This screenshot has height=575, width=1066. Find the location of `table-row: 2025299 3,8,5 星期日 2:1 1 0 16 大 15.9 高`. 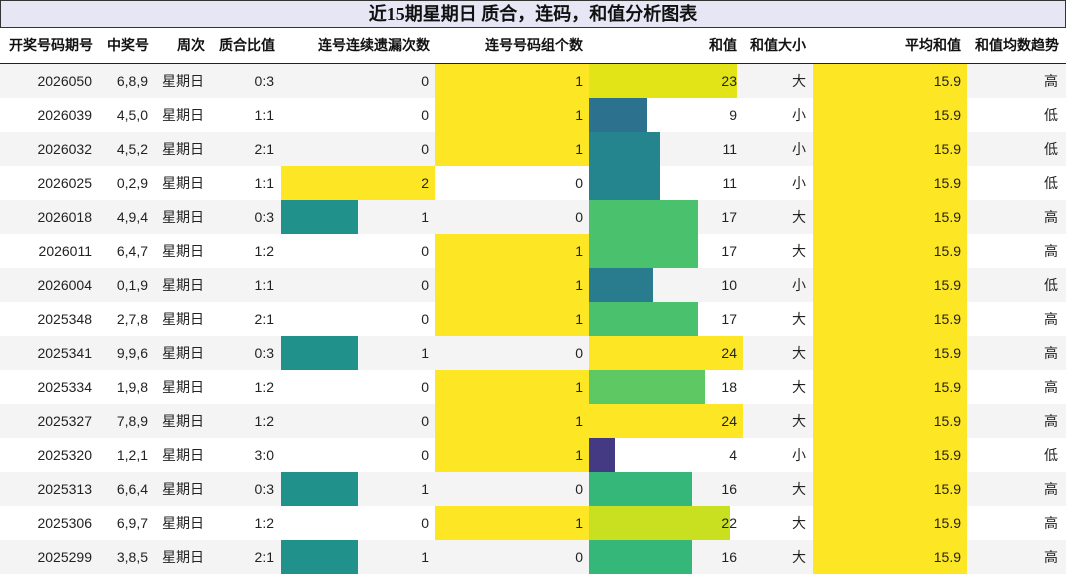

table-row: 2025299 3,8,5 星期日 2:1 1 0 16 大 15.9 高 is located at coordinates (533, 557).